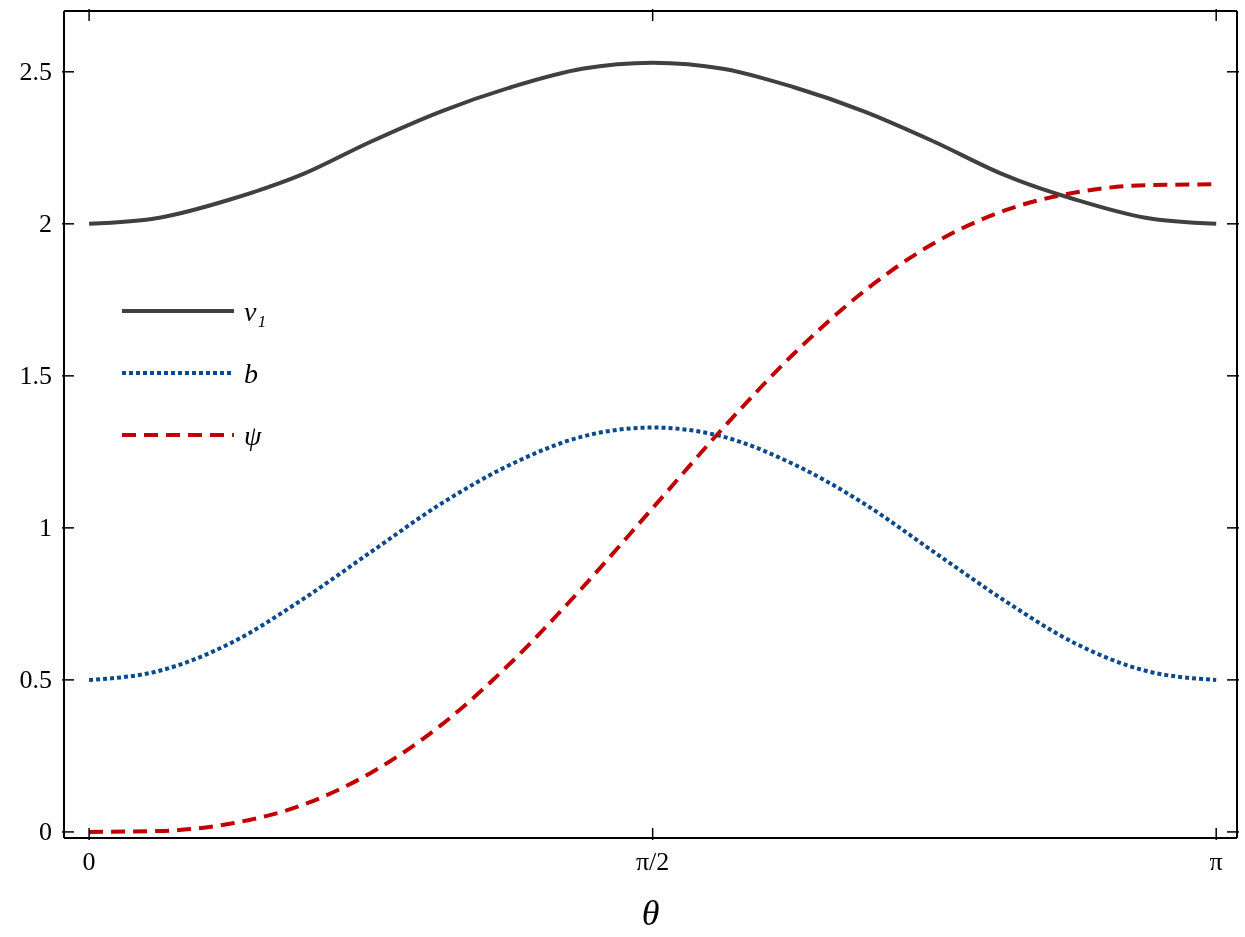 The image size is (1245, 937). Describe the element at coordinates (652, 861) in the screenshot. I see `x-tick-label: π/2` at that location.